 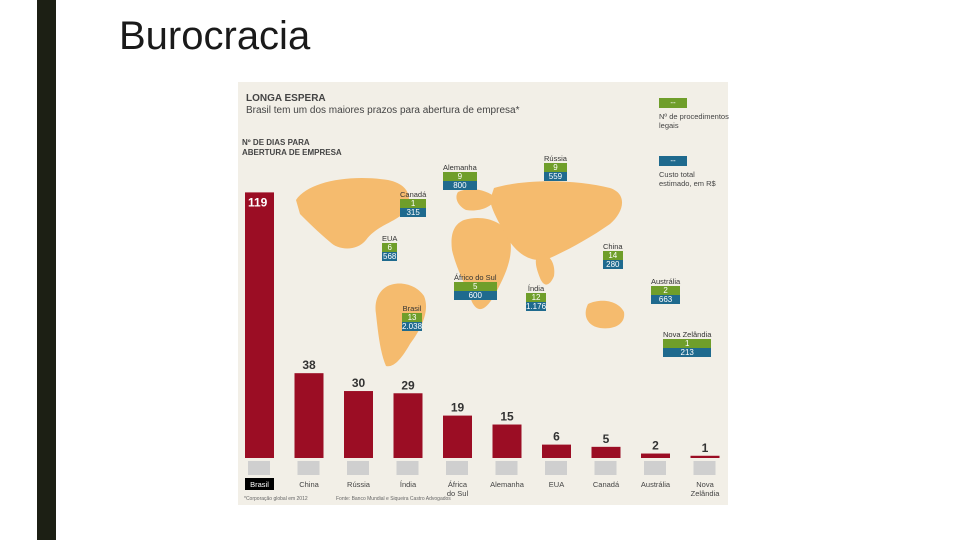 What do you see at coordinates (655, 455) in the screenshot?
I see `bar-austrália` at bounding box center [655, 455].